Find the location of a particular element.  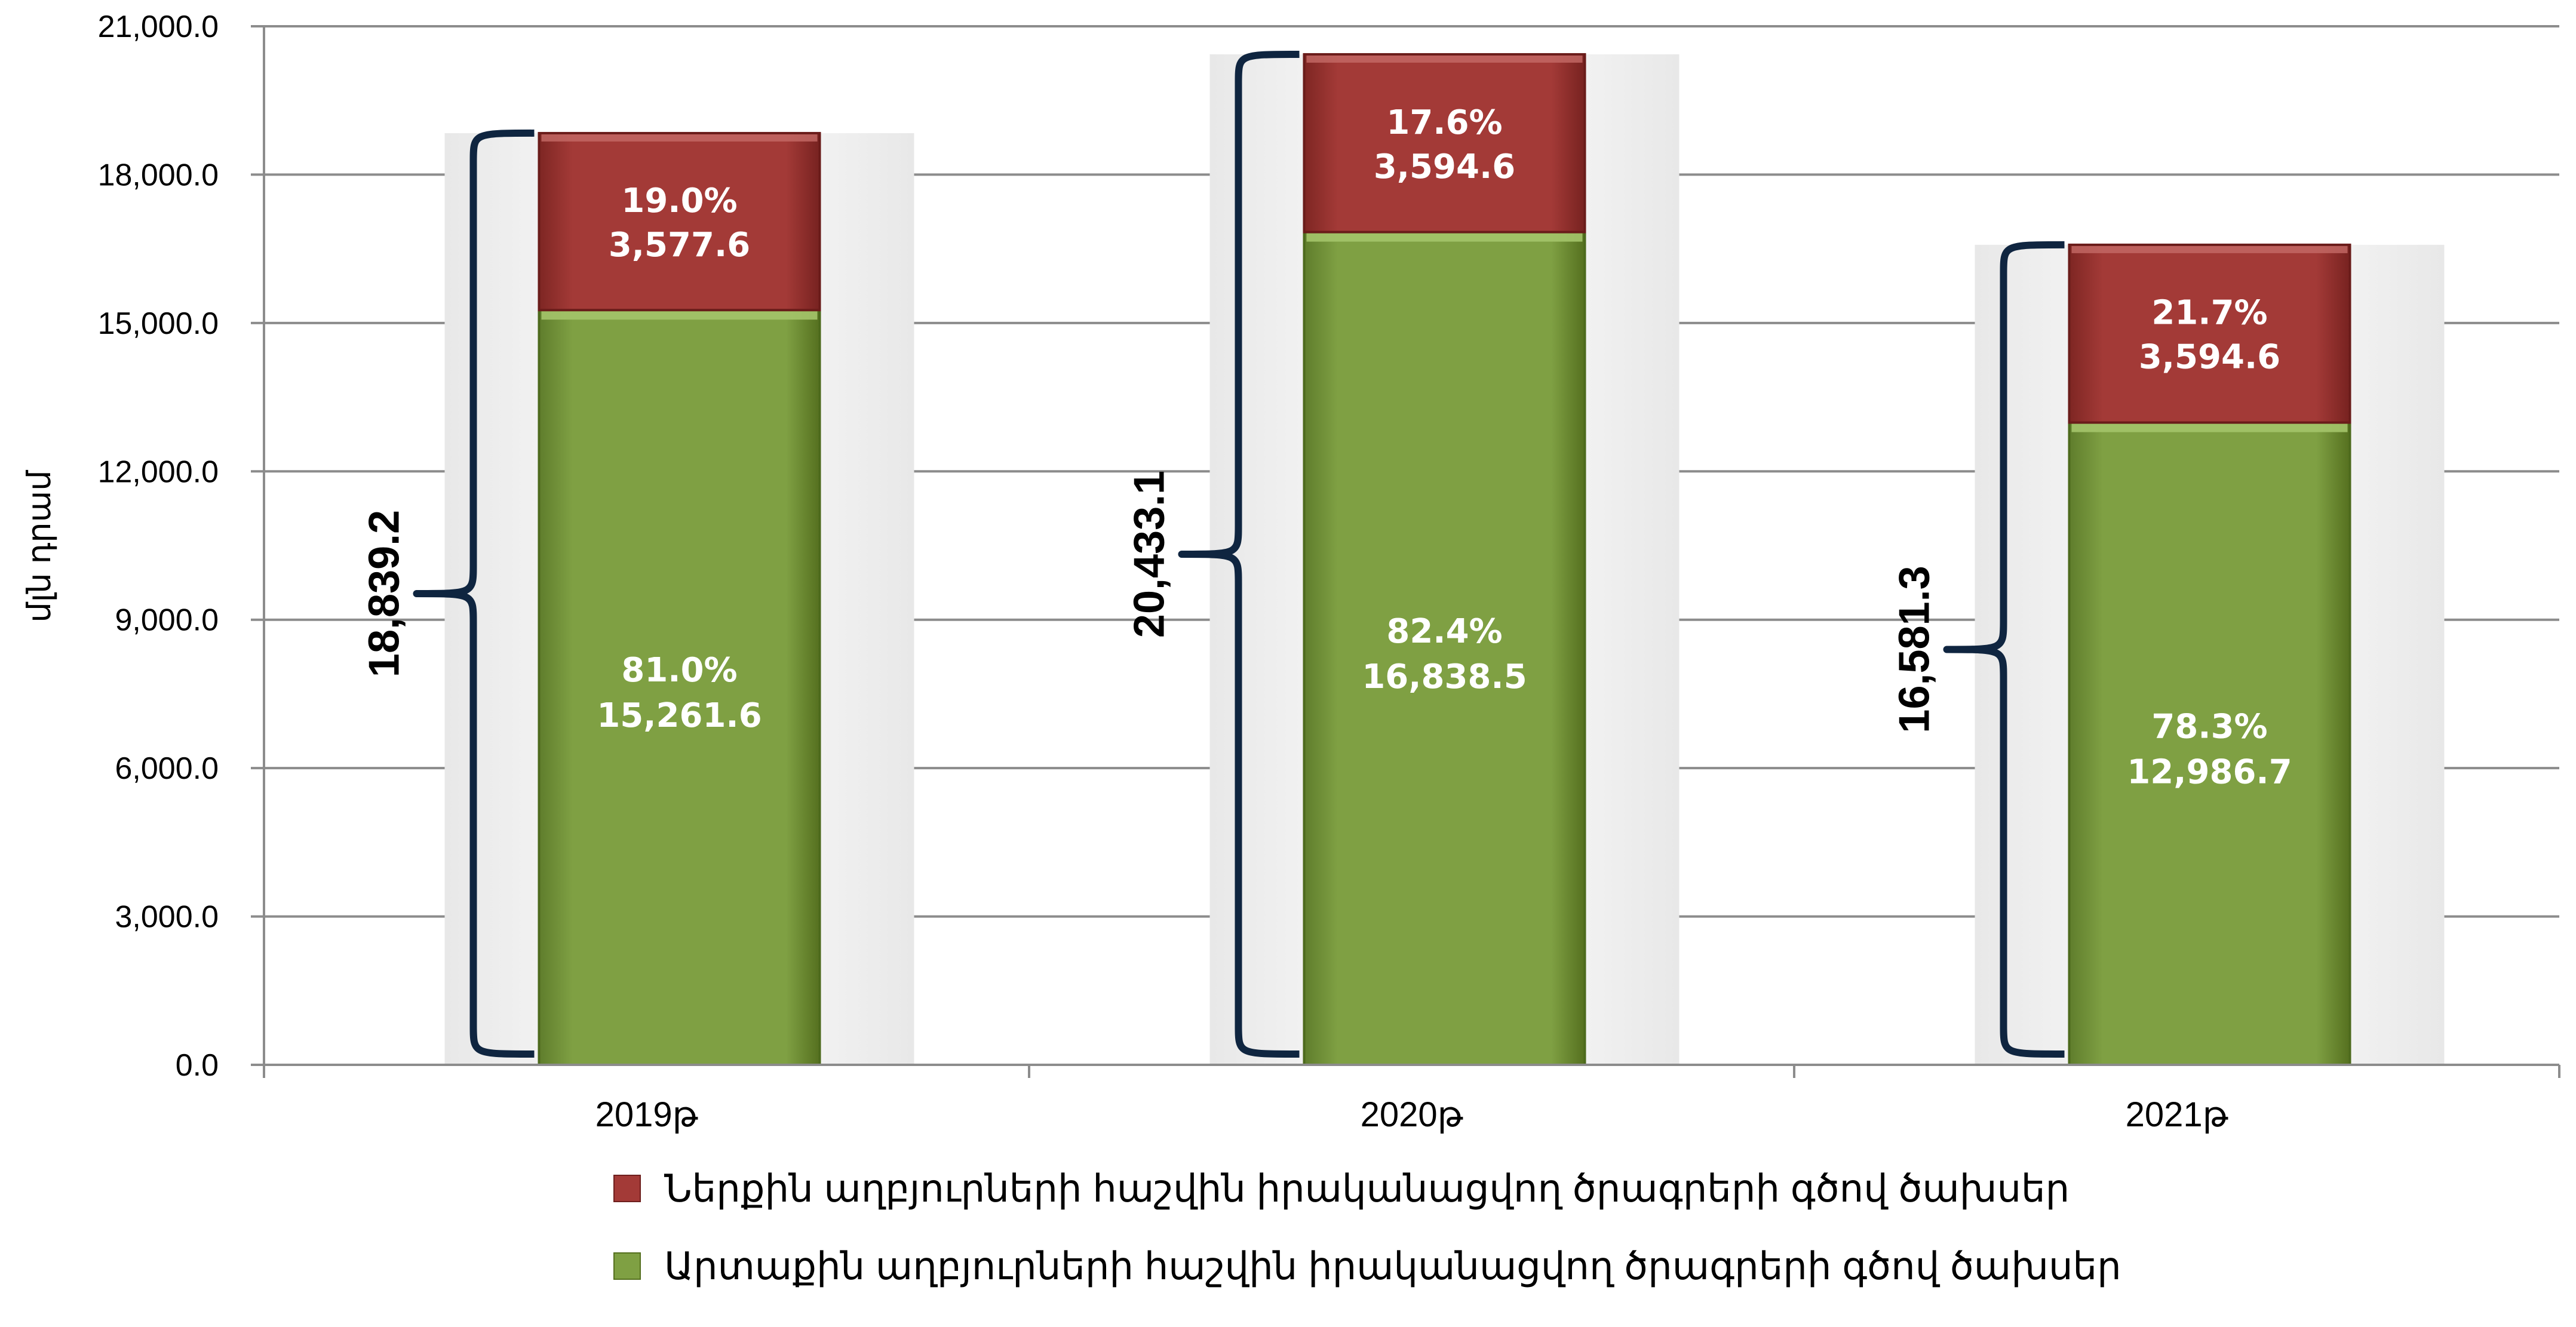

data-label-share-domestic: 21.7% is located at coordinates (2209, 313).